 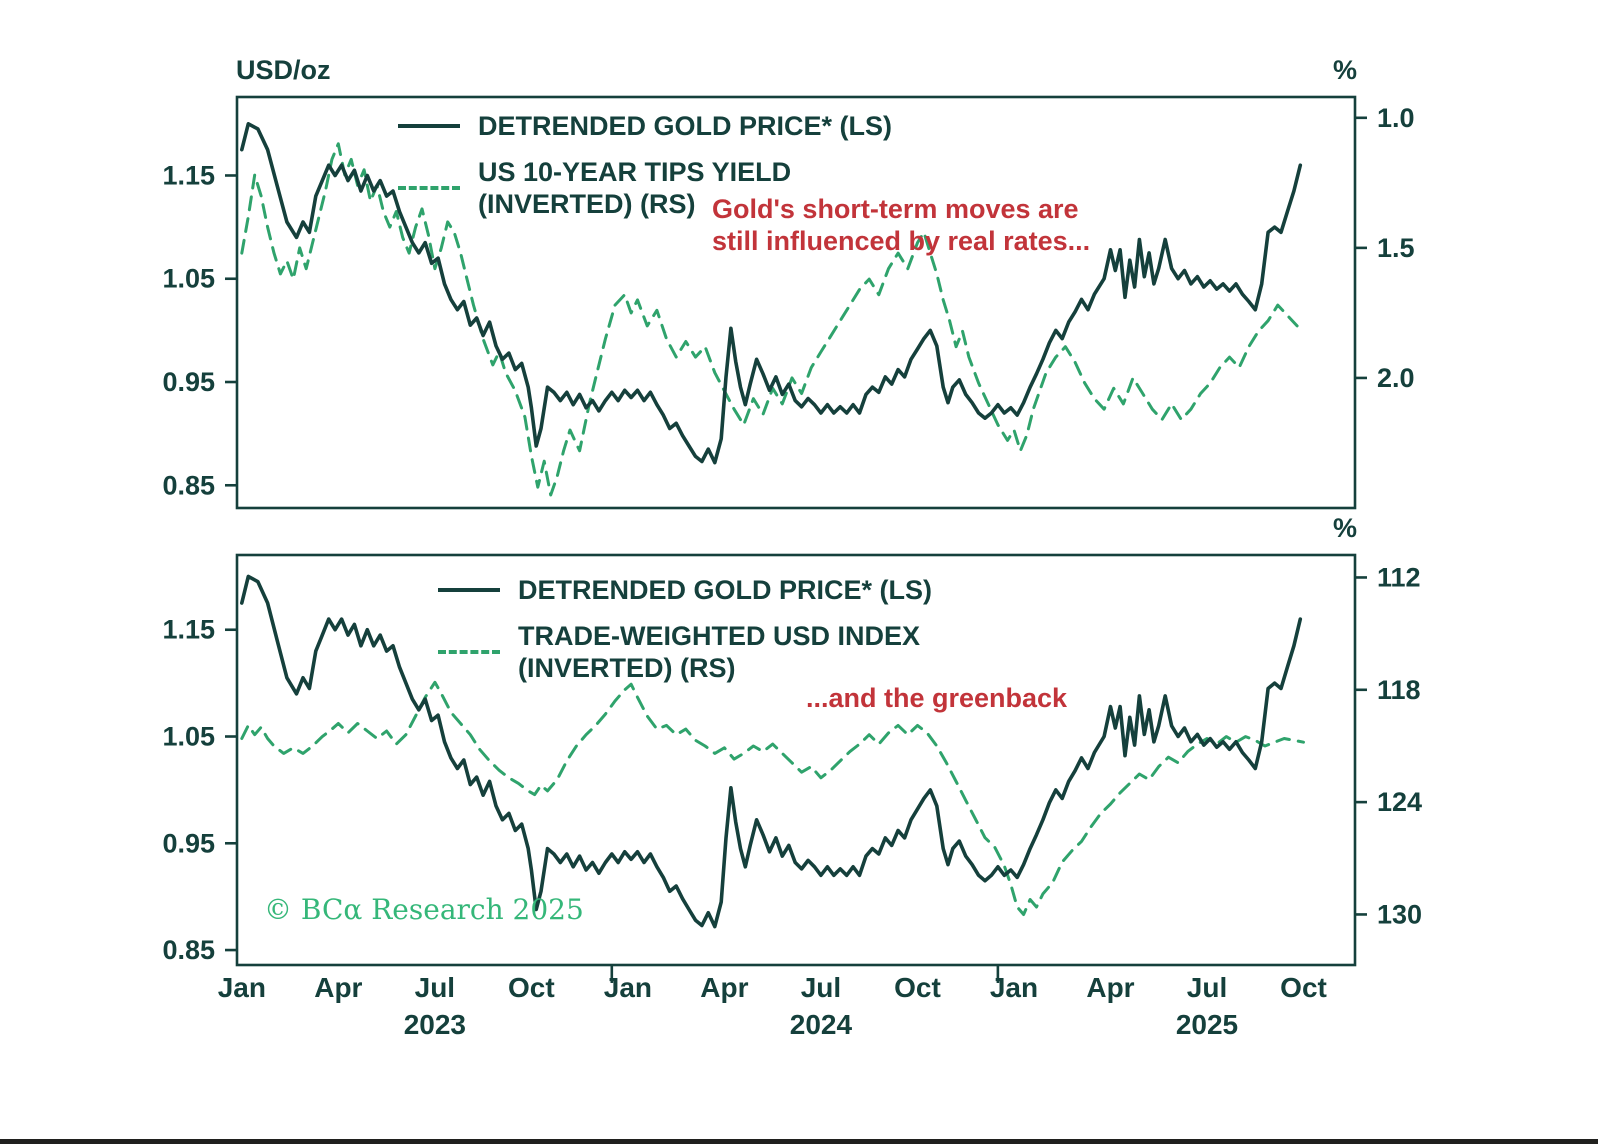 I want to click on usd-line-sample-icon, so click(x=469, y=652).